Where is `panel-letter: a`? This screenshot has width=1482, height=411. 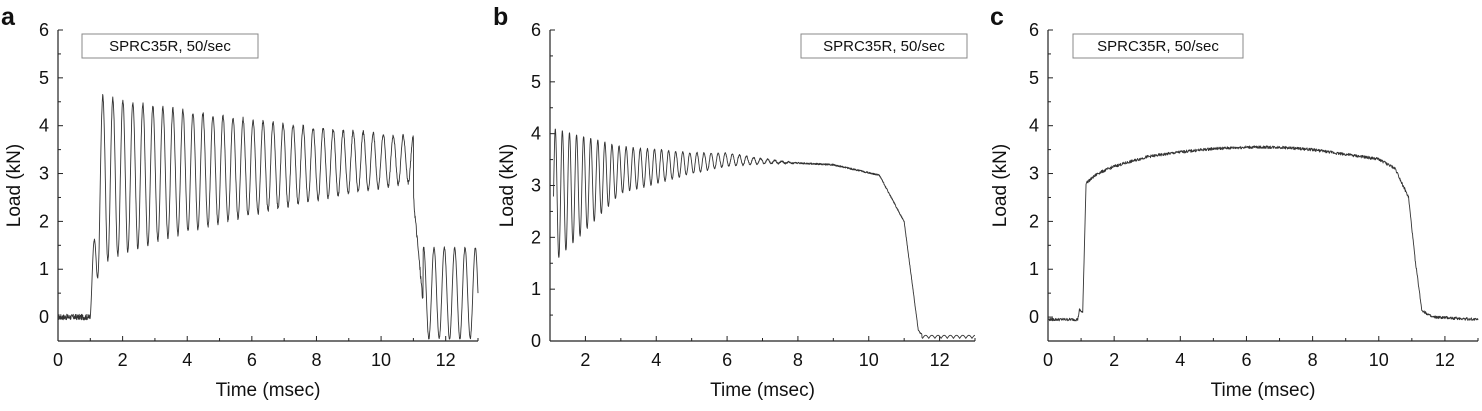
panel-letter: a is located at coordinates (8, 17).